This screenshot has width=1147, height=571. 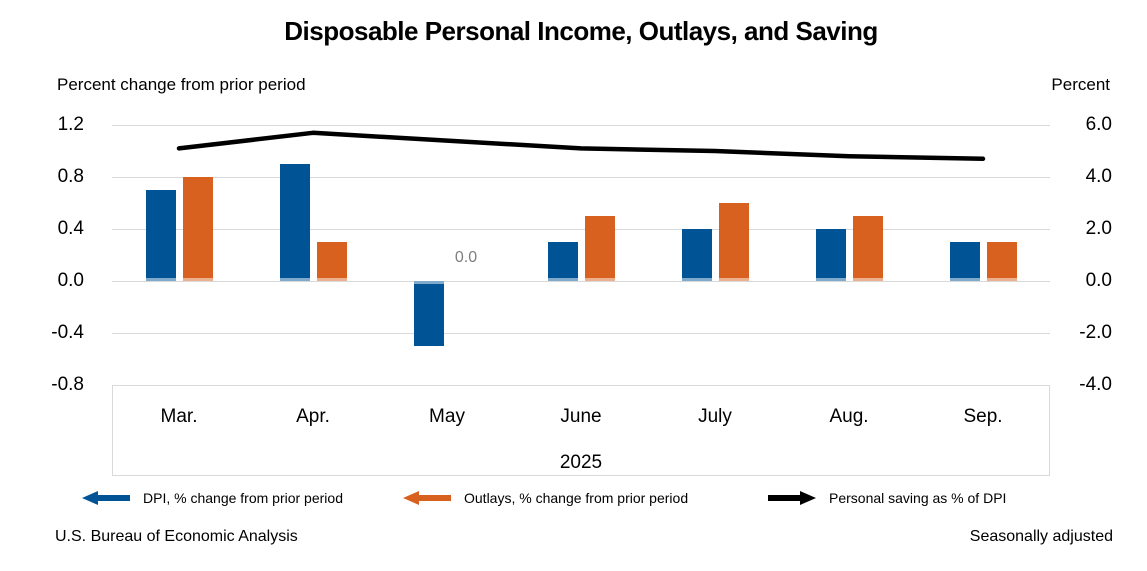 What do you see at coordinates (849, 416) in the screenshot?
I see `month-label-aug: Aug.` at bounding box center [849, 416].